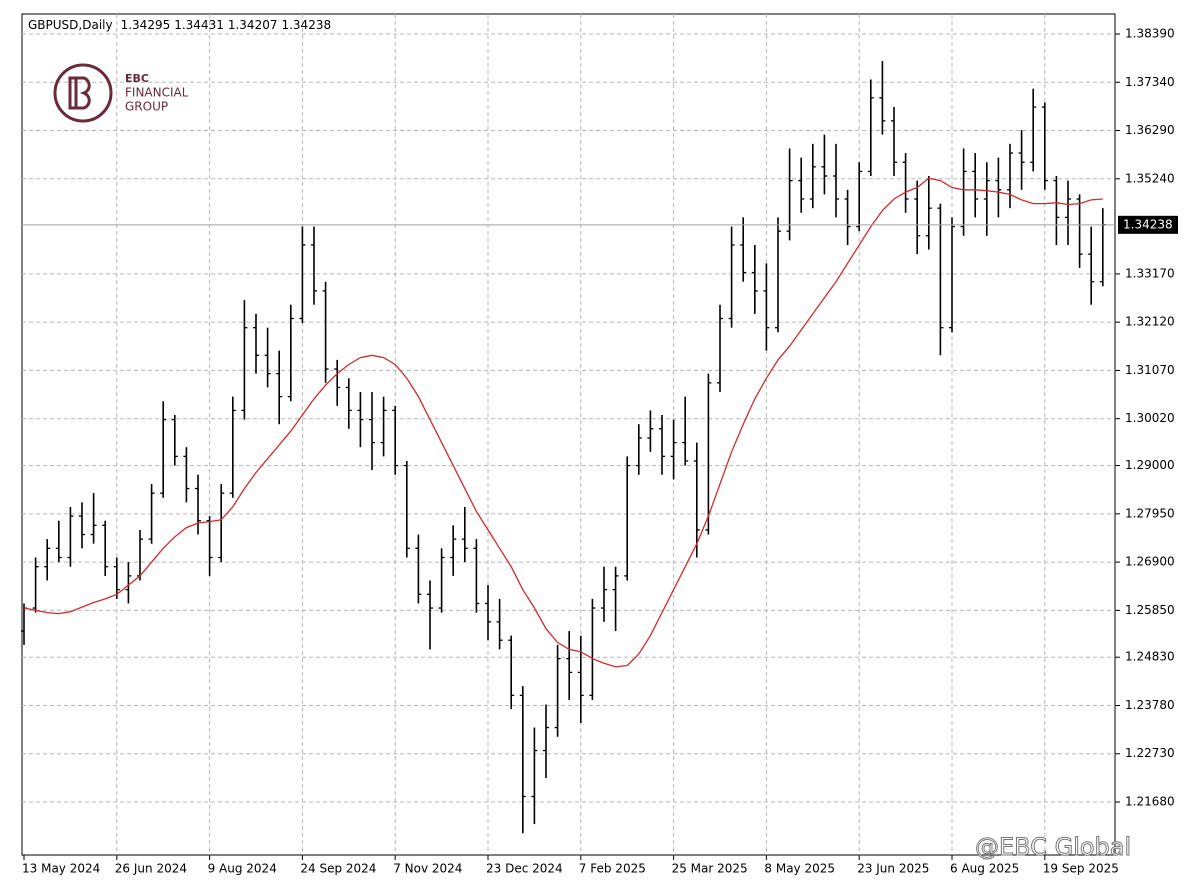 Image resolution: width=1200 pixels, height=896 pixels. Describe the element at coordinates (984, 869) in the screenshot. I see `x-tick-label: 6 Aug 2025` at that location.